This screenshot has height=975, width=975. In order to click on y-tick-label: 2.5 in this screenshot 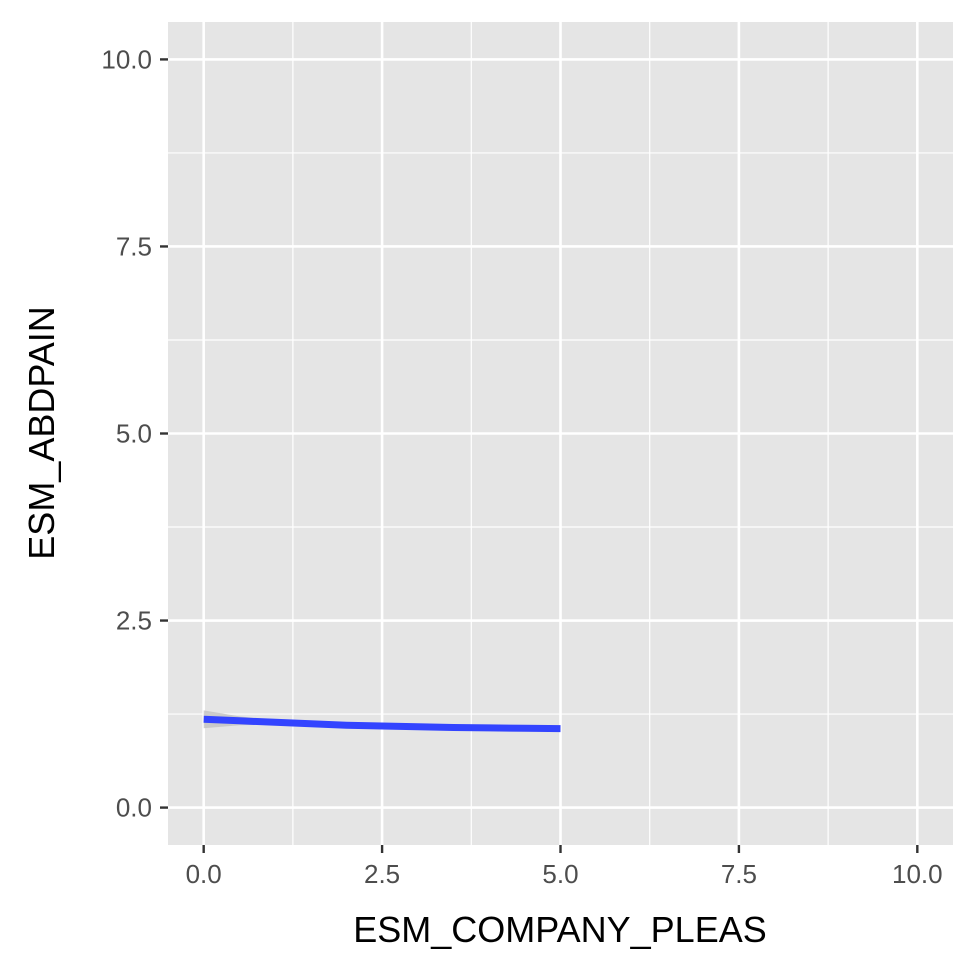, I will do `click(134, 621)`.